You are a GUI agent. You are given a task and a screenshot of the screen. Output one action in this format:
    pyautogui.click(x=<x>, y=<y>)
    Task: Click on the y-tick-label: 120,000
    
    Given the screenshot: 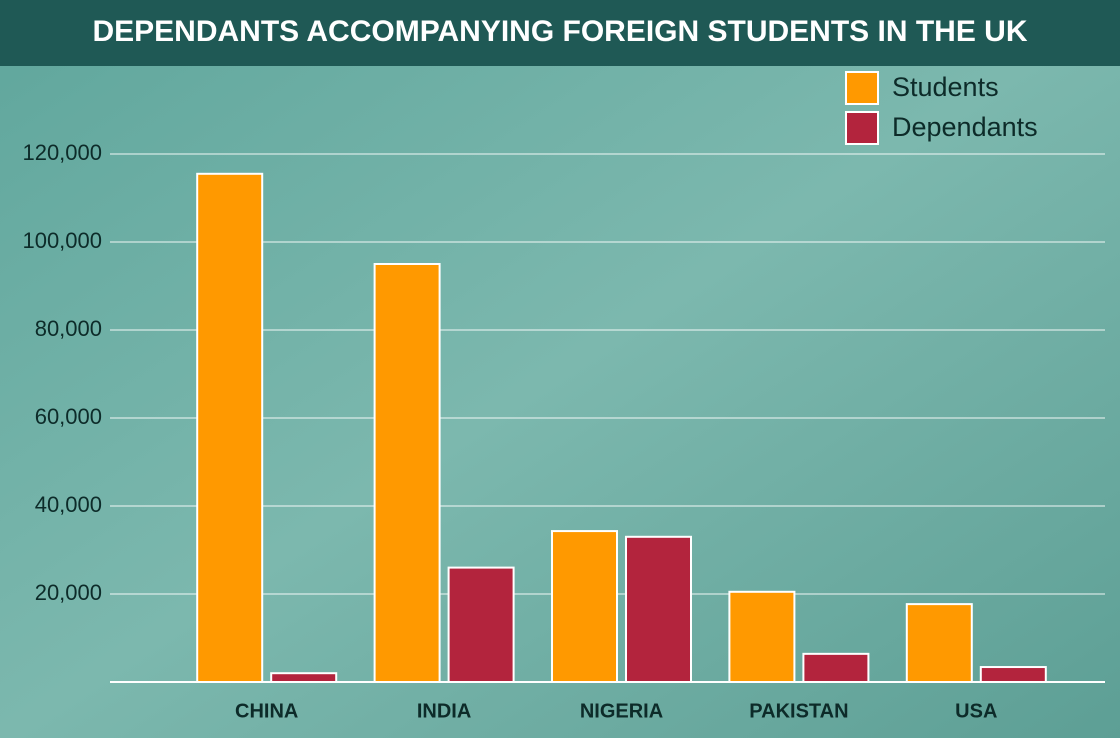 What is the action you would take?
    pyautogui.click(x=62, y=152)
    